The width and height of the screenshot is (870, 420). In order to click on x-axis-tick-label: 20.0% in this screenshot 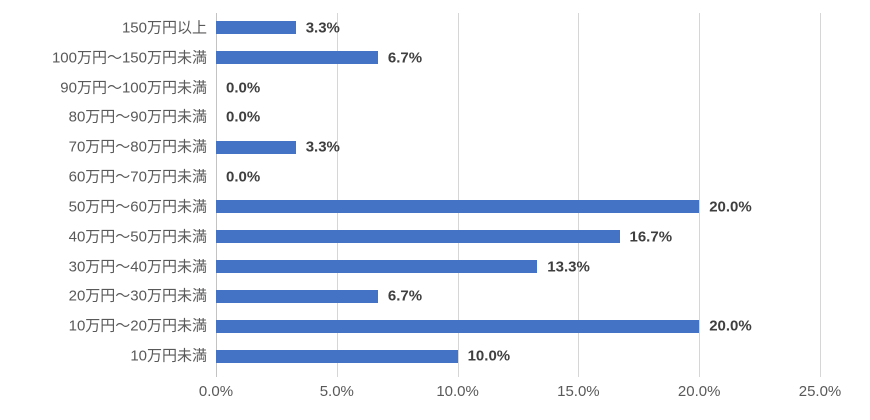, I will do `click(699, 391)`.